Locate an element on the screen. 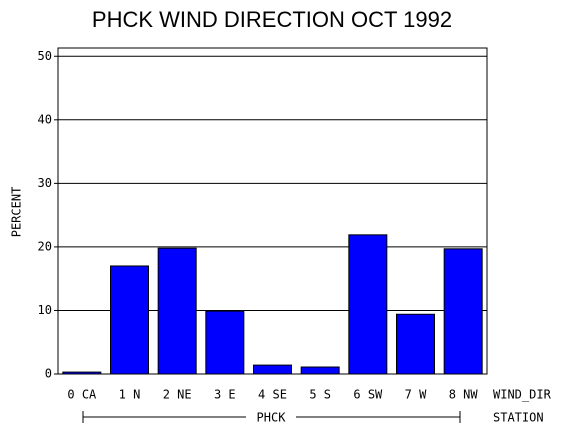 The height and width of the screenshot is (430, 570). x-tick-label: 4 SE is located at coordinates (272, 395).